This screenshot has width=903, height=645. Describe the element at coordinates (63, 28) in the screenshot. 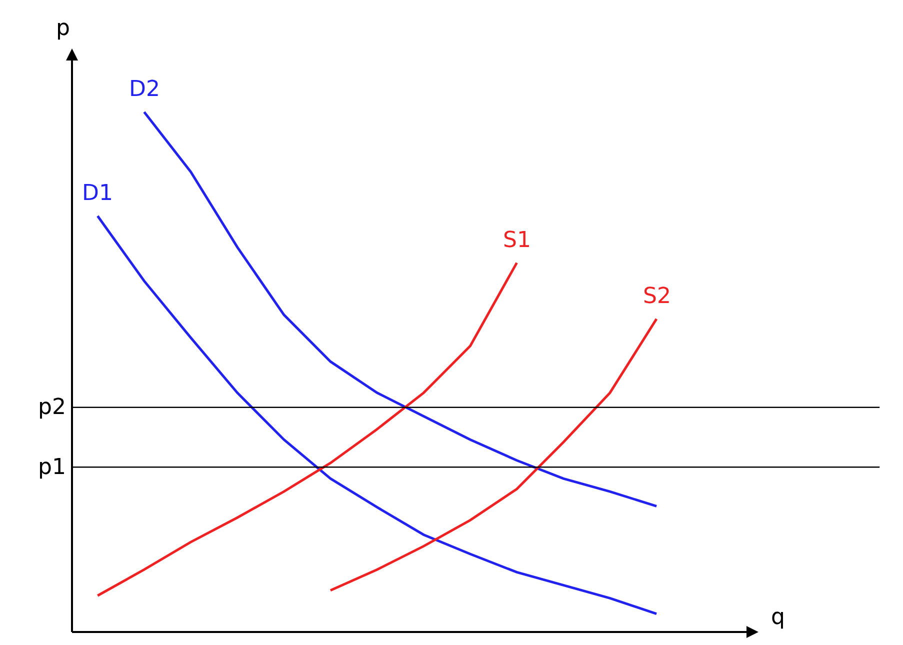

I see `y-axis-title: p` at that location.